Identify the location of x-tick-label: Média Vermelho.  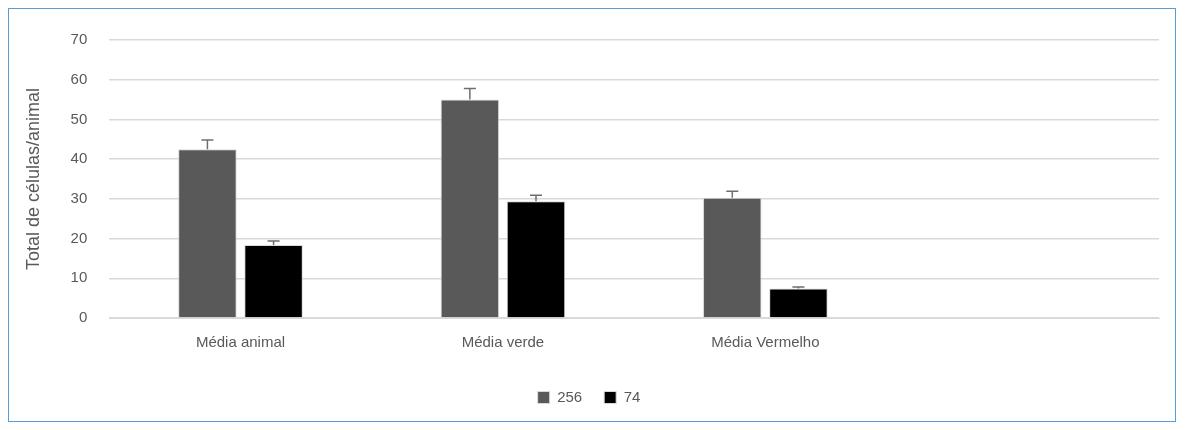
(765, 342).